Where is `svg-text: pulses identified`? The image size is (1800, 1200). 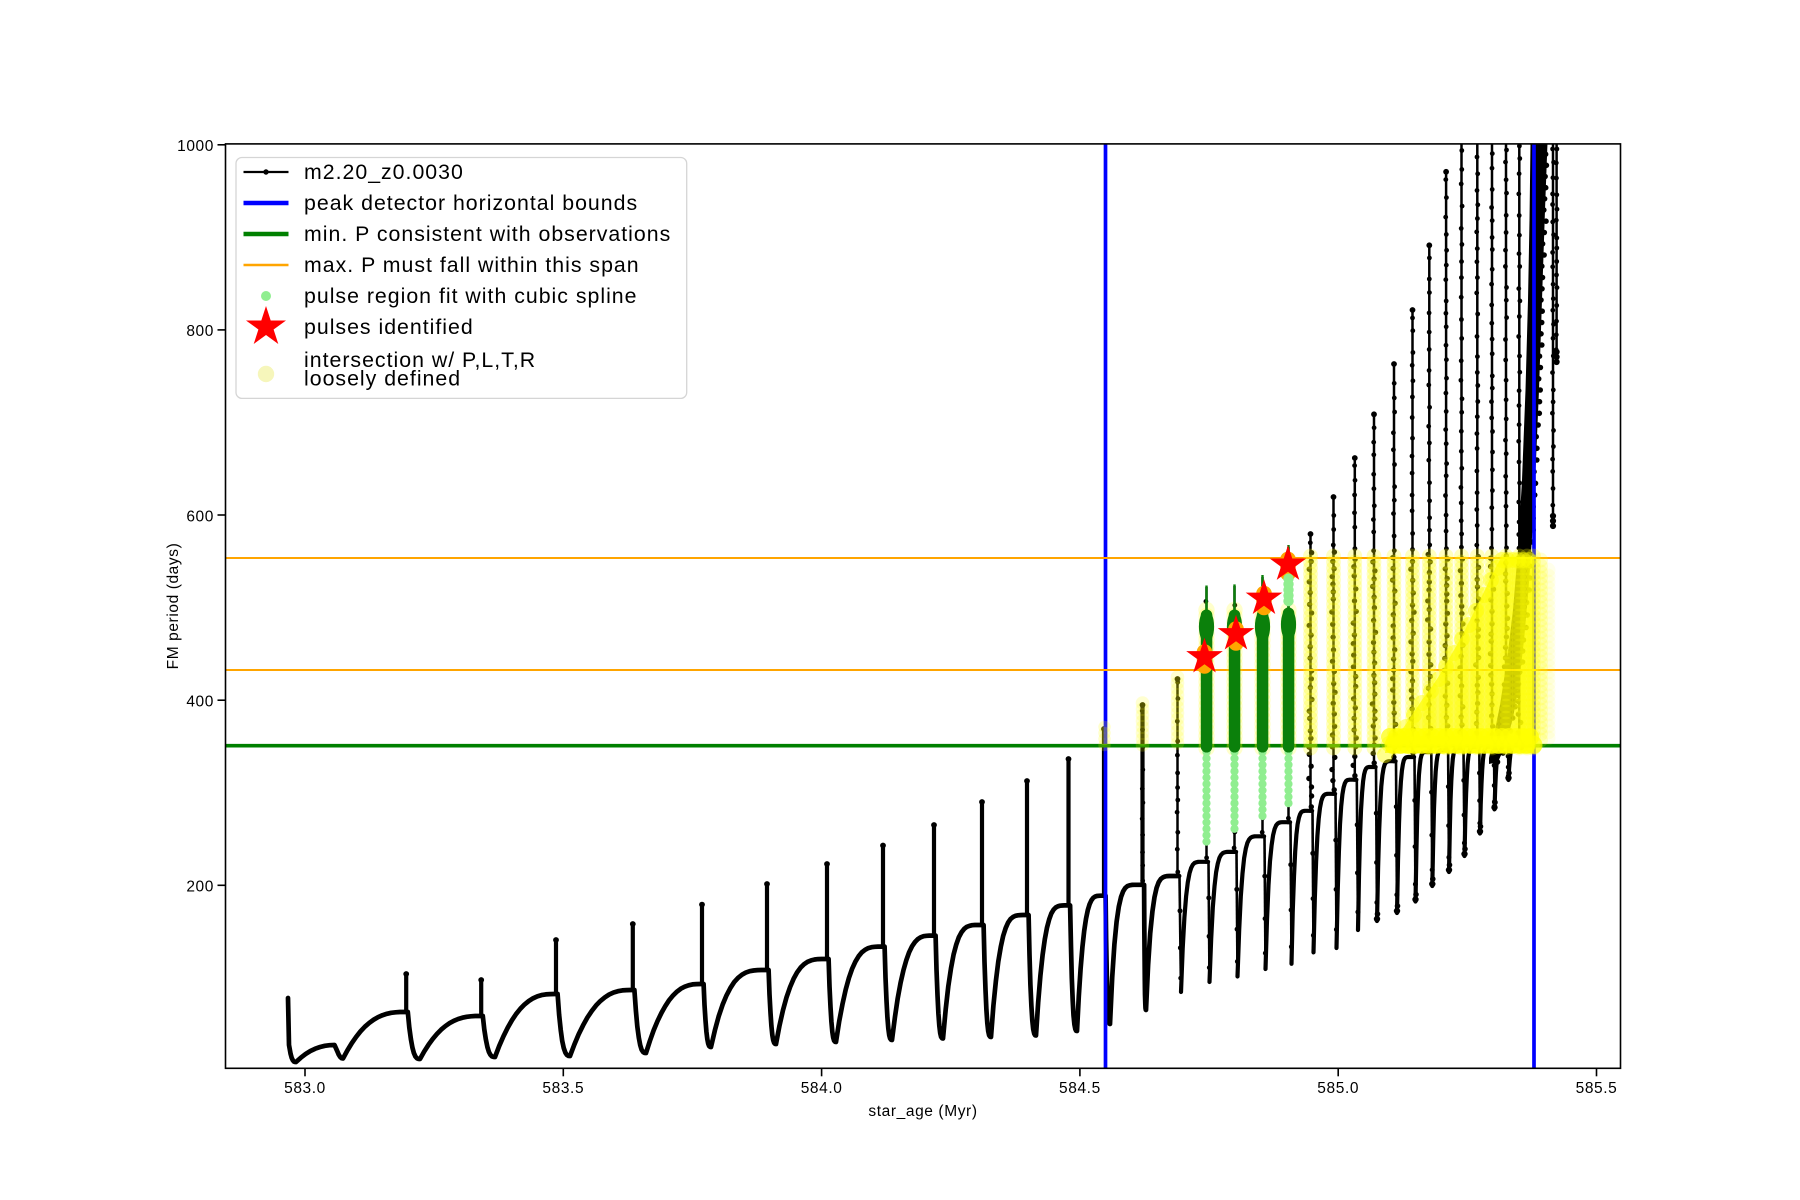
svg-text: pulses identified is located at coordinates (389, 327).